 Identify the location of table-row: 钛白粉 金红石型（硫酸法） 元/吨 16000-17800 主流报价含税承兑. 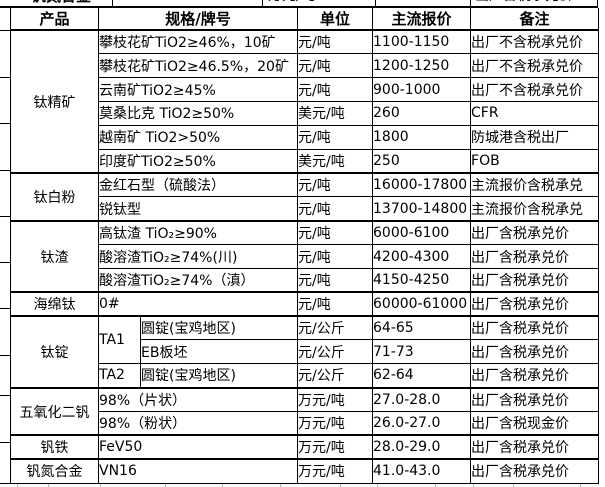
(305, 197).